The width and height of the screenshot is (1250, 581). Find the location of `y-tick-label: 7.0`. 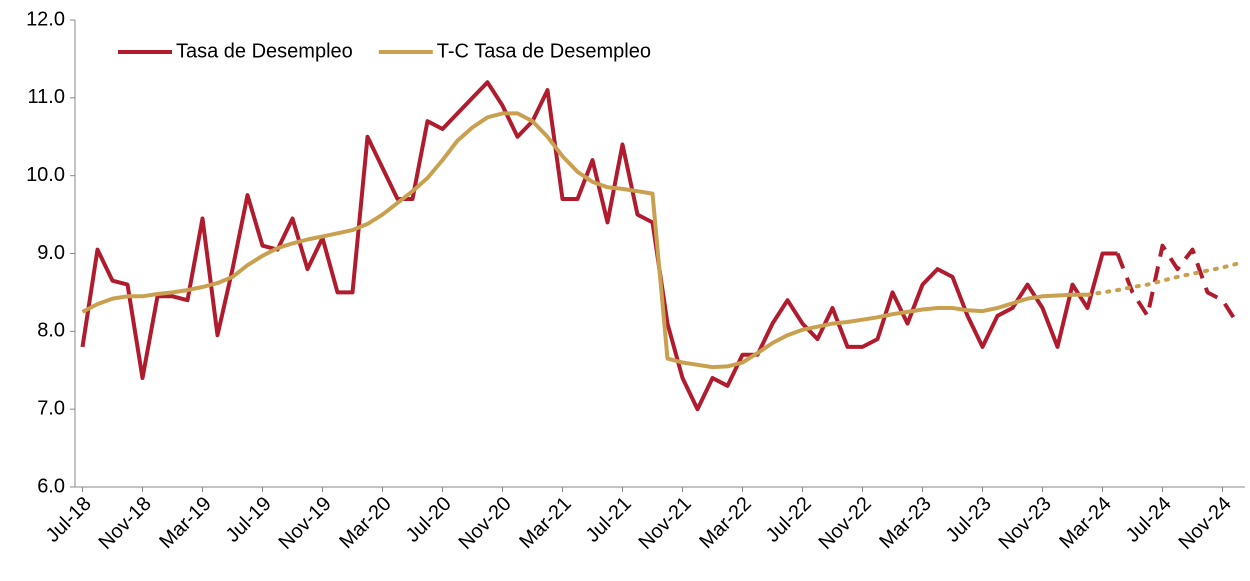

y-tick-label: 7.0 is located at coordinates (51, 408).